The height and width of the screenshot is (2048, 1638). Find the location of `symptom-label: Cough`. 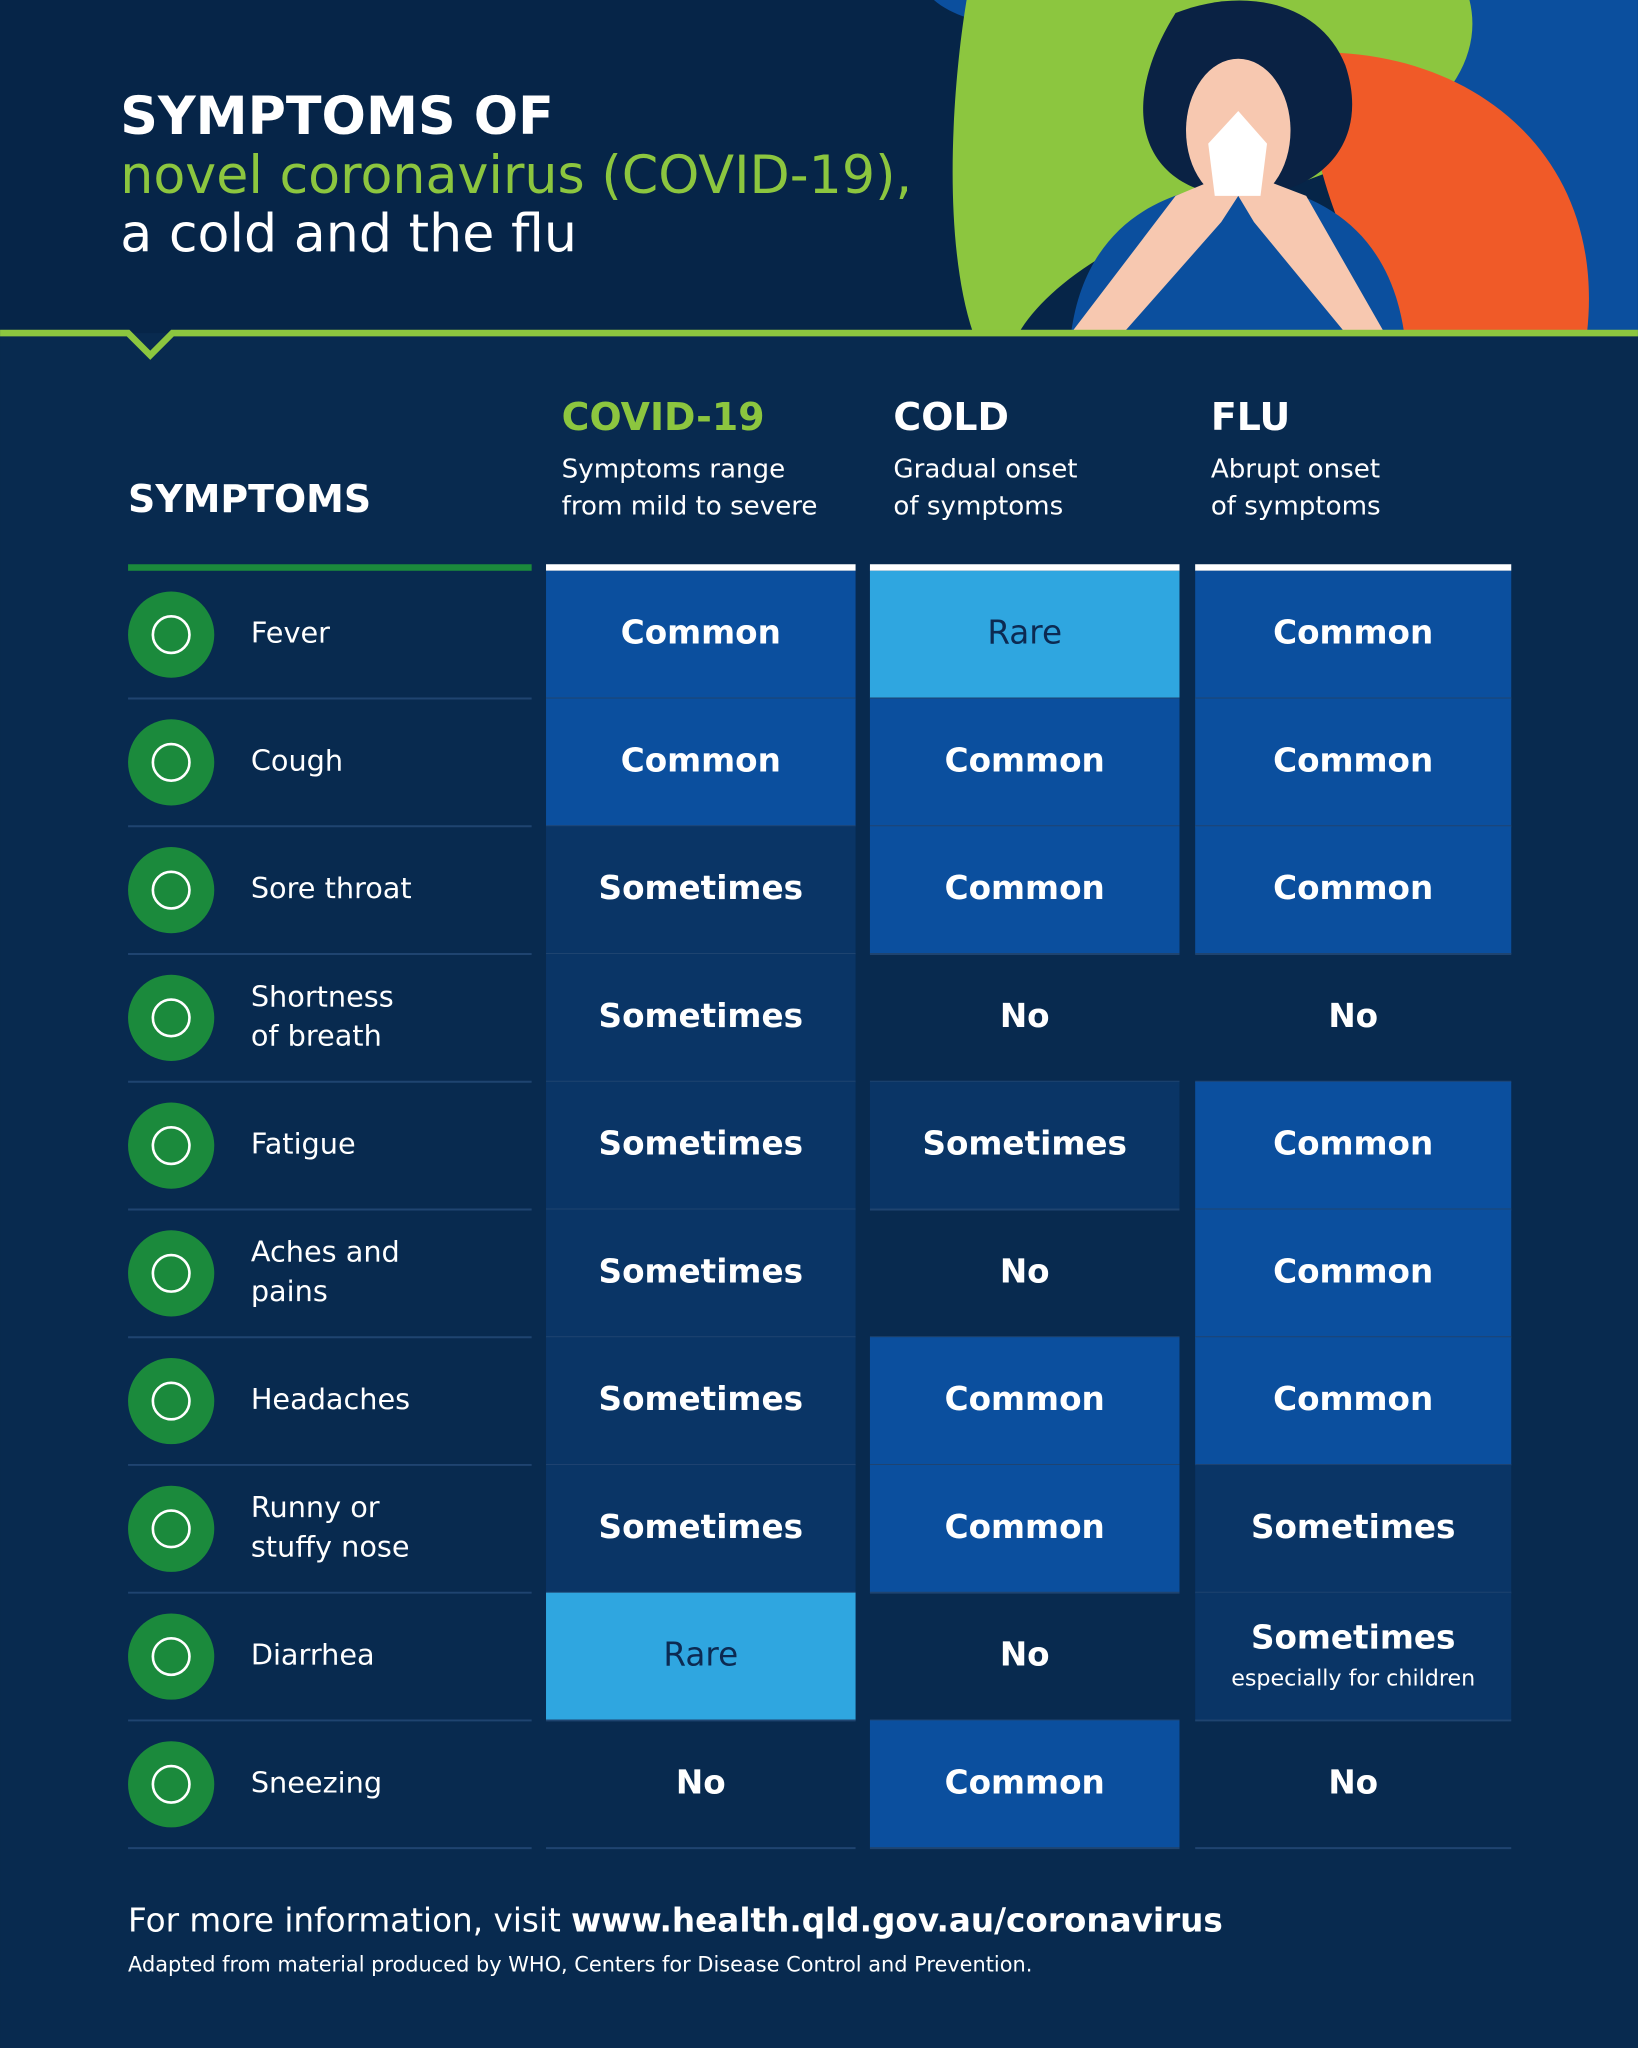

symptom-label: Cough is located at coordinates (297, 760).